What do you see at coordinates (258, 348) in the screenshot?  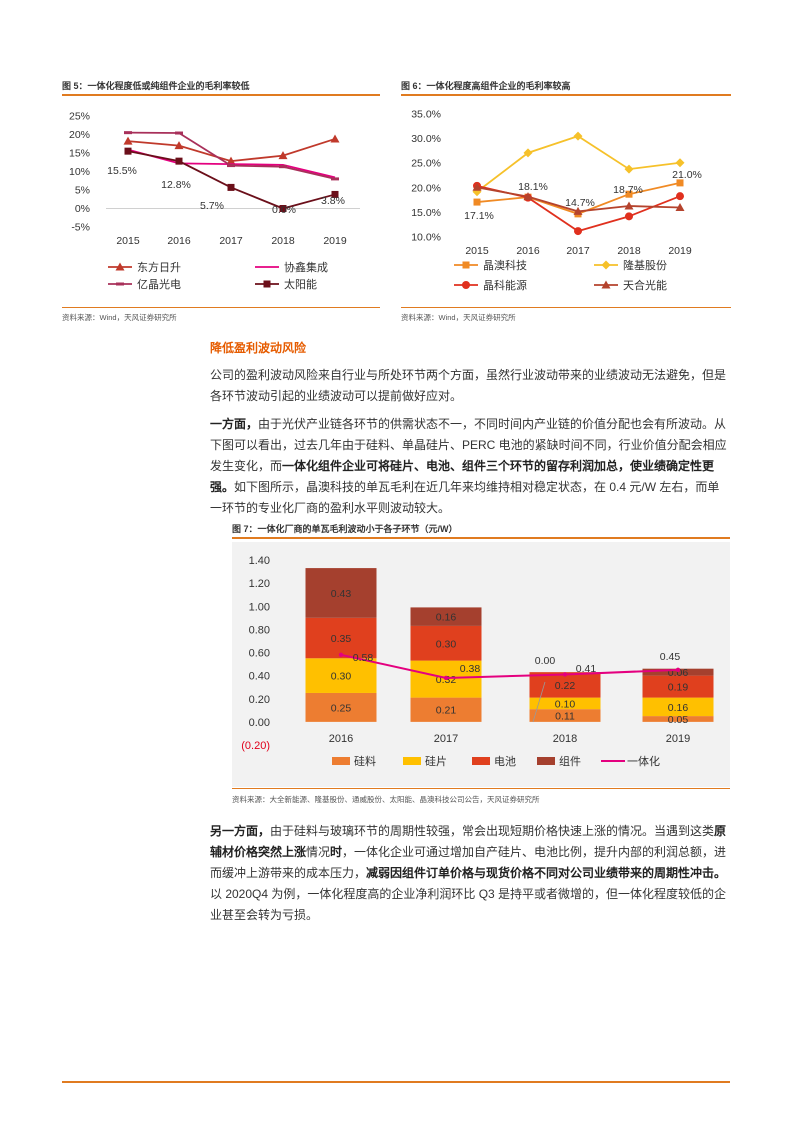 I see `section-heading: 降低盈利波动风险` at bounding box center [258, 348].